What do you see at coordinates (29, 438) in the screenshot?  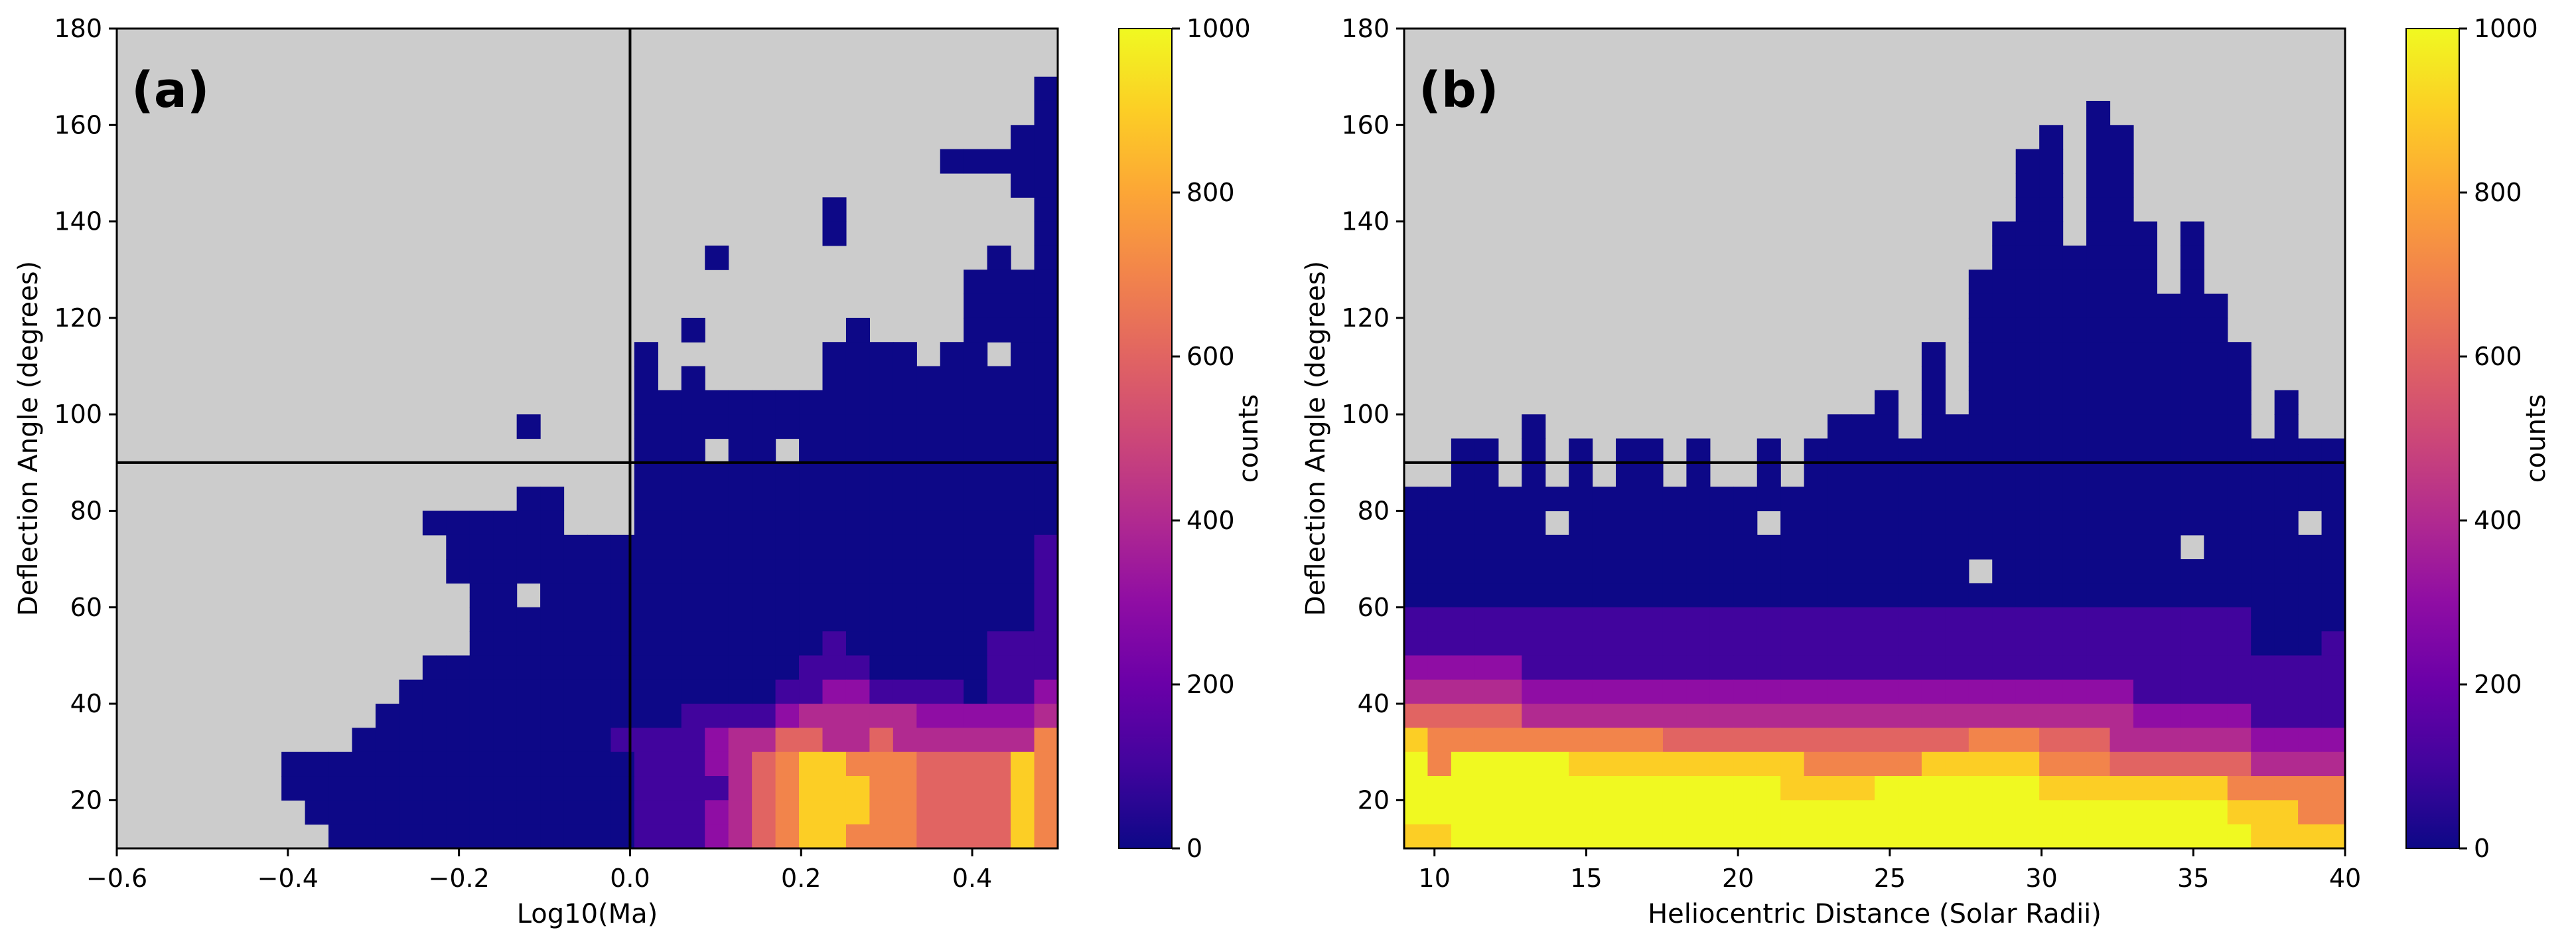 I see `panel-a-y-axis-label: Deflection Angle (degrees)` at bounding box center [29, 438].